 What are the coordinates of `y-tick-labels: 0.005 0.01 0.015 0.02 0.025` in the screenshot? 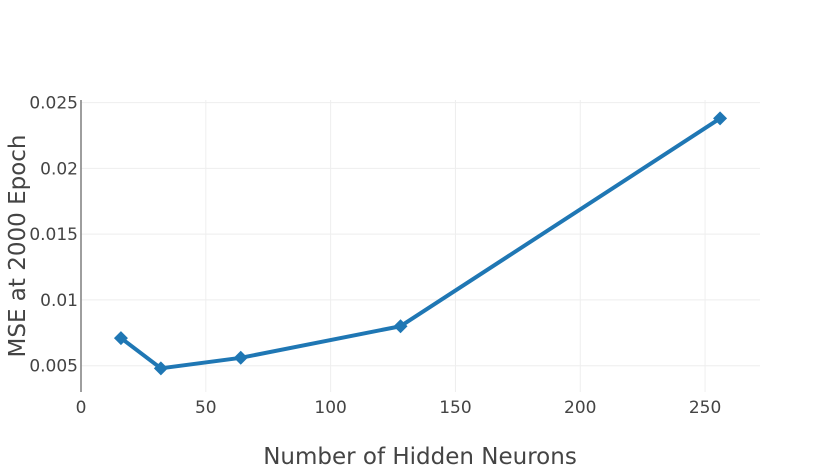 It's located at (53, 235).